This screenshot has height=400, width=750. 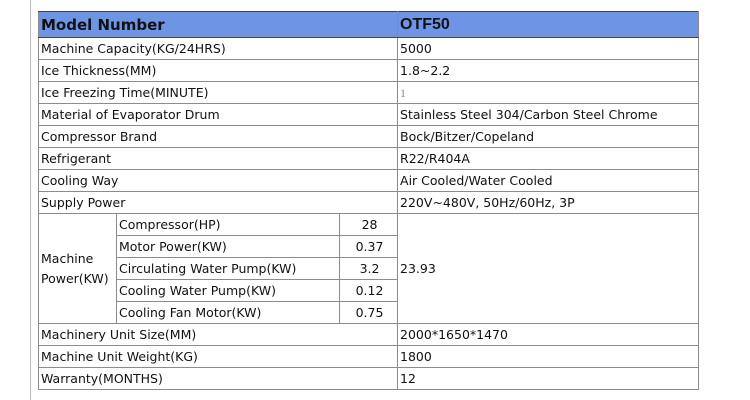 I want to click on power-item-name: Motor Power(KW), so click(x=228, y=246).